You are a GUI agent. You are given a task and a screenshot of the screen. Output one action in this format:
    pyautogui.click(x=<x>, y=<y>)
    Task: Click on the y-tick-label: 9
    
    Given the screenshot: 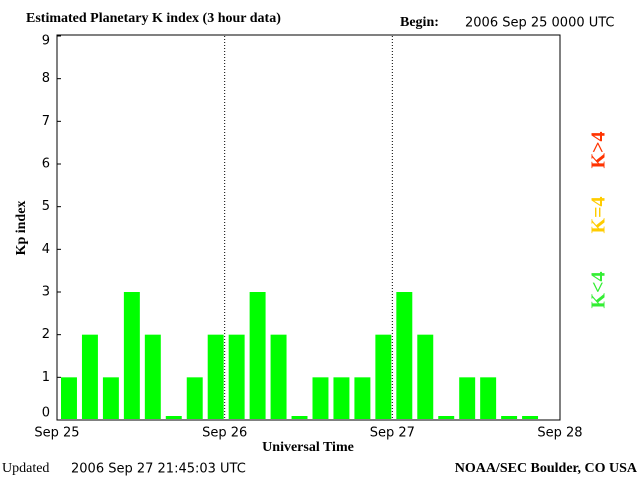 What is the action you would take?
    pyautogui.click(x=46, y=41)
    